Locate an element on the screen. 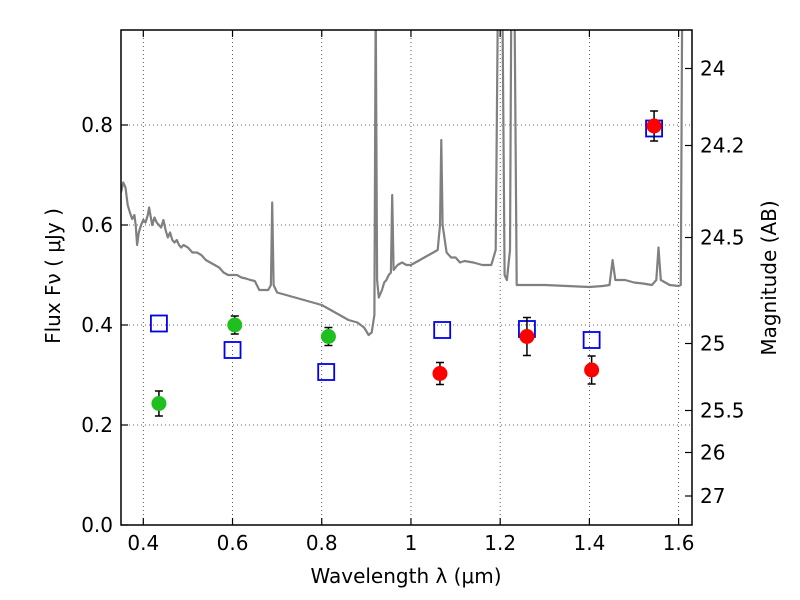 This screenshot has width=800, height=600. mag-tick-label: 25.5 is located at coordinates (722, 411).